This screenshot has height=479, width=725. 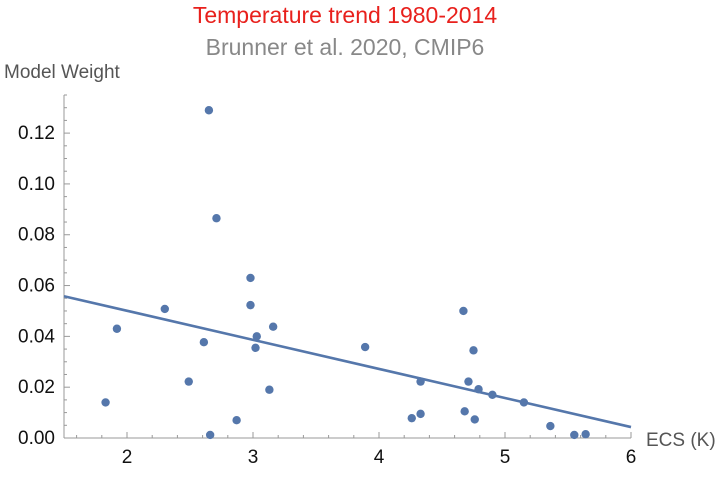 What do you see at coordinates (36, 286) in the screenshot?
I see `y-tick-label: 0.06` at bounding box center [36, 286].